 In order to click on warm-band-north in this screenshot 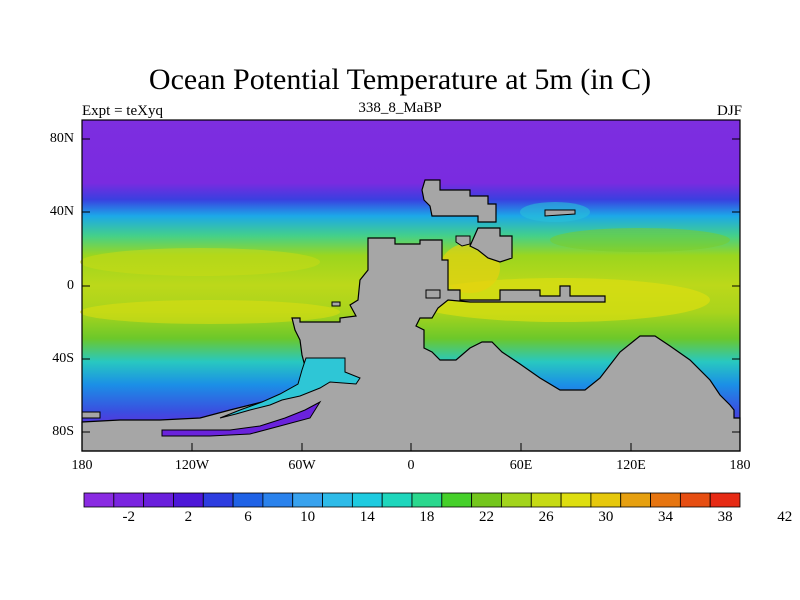, I will do `click(200, 262)`.